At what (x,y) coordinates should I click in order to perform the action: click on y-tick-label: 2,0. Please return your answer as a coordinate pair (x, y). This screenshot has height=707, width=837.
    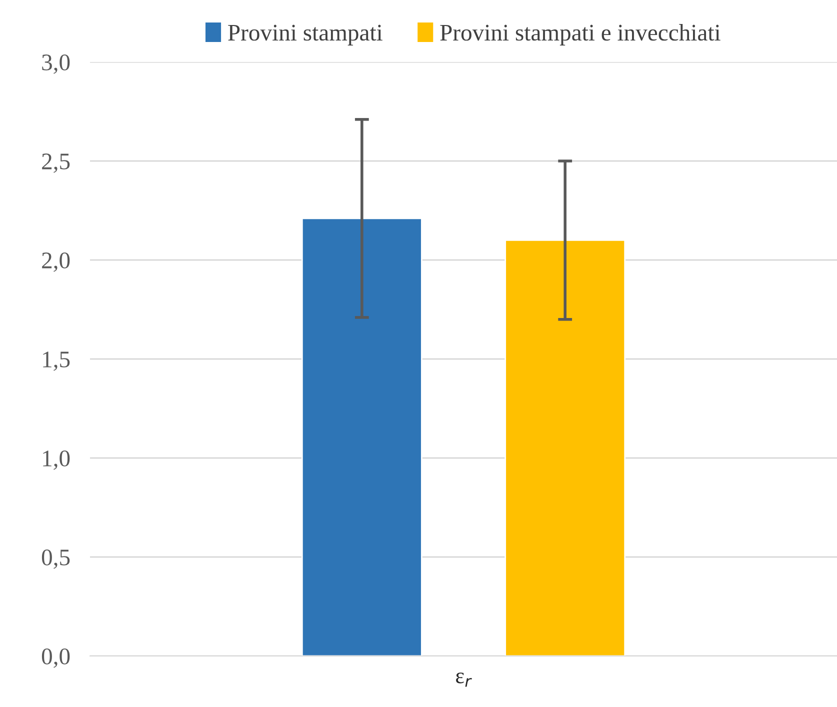
    Looking at the image, I should click on (56, 262).